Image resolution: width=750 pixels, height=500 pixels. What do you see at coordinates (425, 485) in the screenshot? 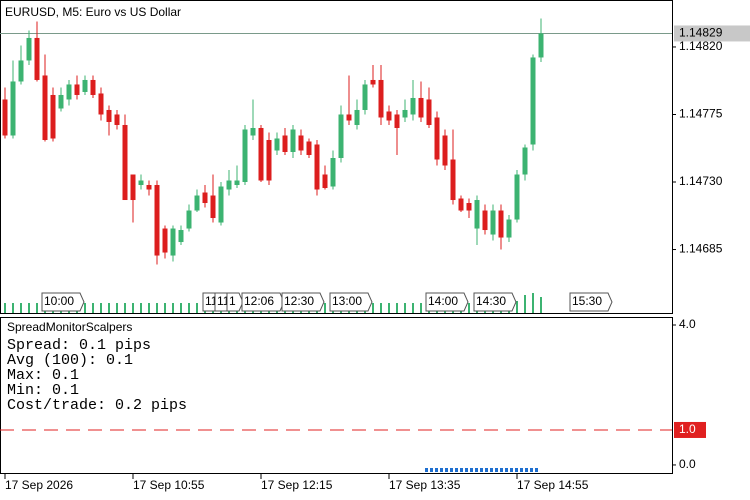
I see `x-tick-label: 17 Sep 13:35` at bounding box center [425, 485].